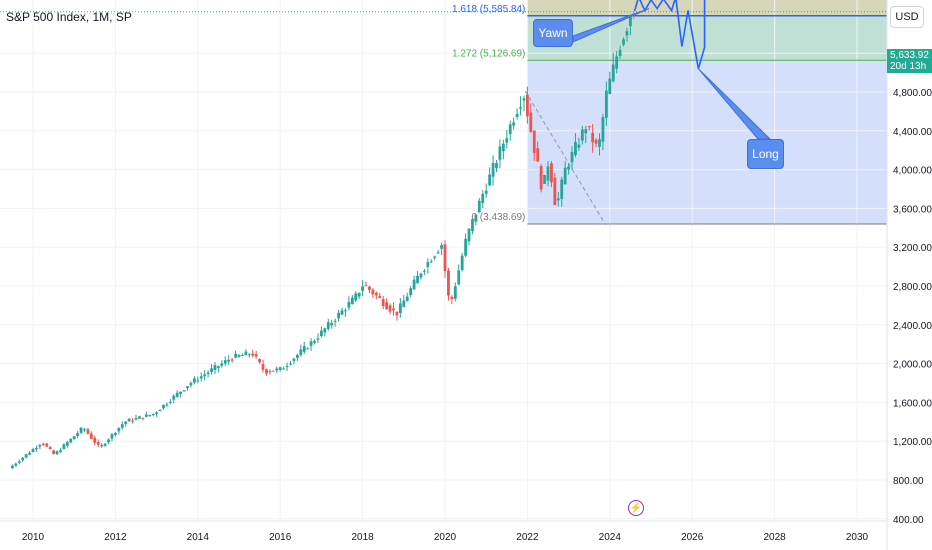 The image size is (932, 550). Describe the element at coordinates (527, 537) in the screenshot. I see `time-tick-label: 2022` at that location.